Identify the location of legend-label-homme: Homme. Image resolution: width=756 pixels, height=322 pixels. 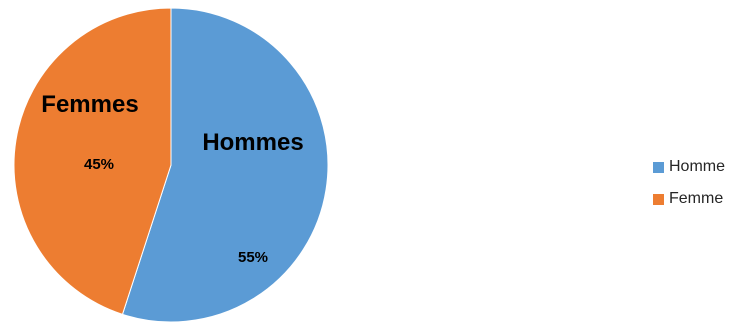
(697, 166).